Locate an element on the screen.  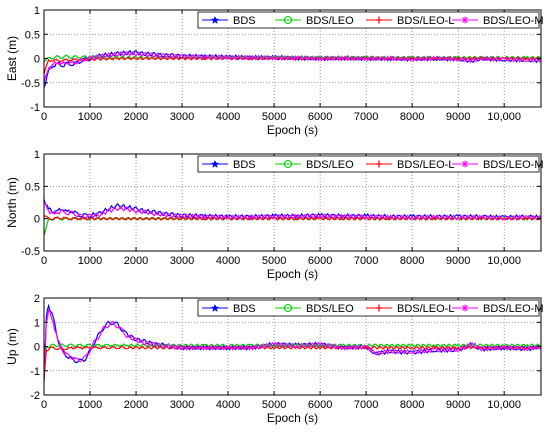
y-tick-label: -2 is located at coordinates (35, 396).